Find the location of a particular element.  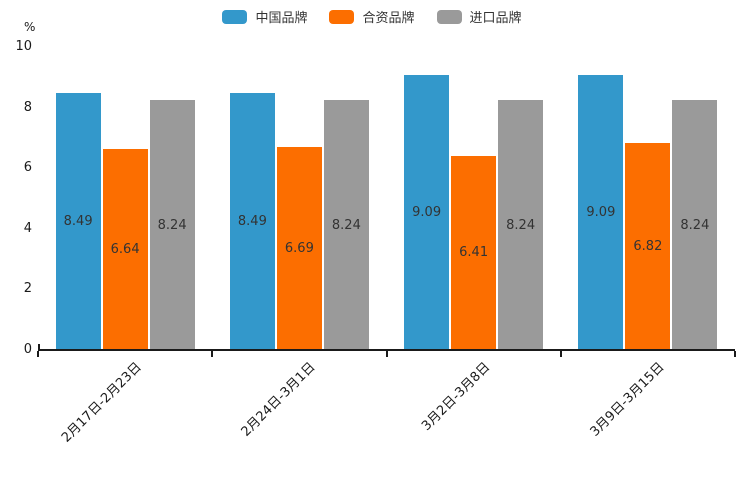

y-axis-unit-label: % is located at coordinates (30, 27).